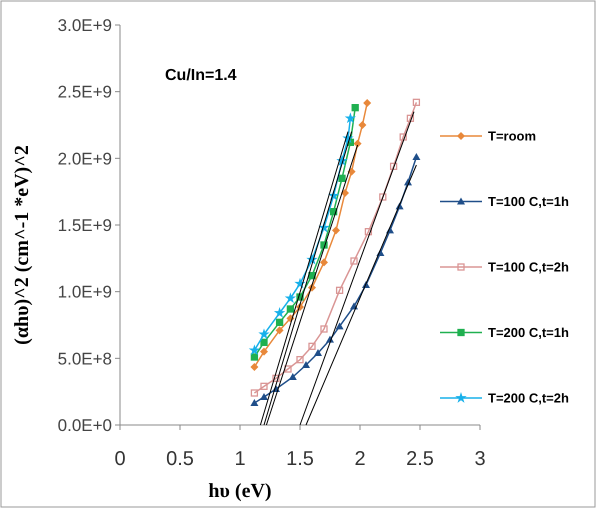 This screenshot has width=596, height=508. Describe the element at coordinates (85, 358) in the screenshot. I see `y-tick-label: 5.0E+8` at that location.